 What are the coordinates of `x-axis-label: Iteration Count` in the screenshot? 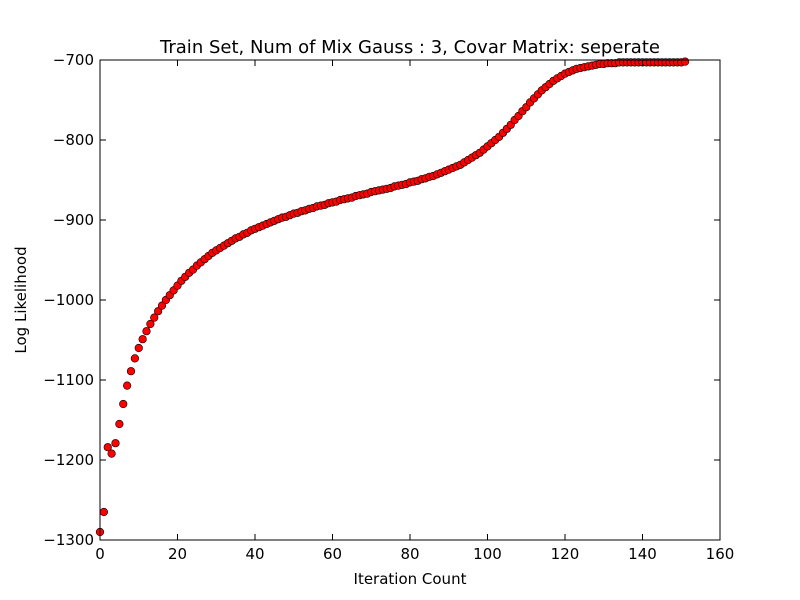 It's located at (410, 579).